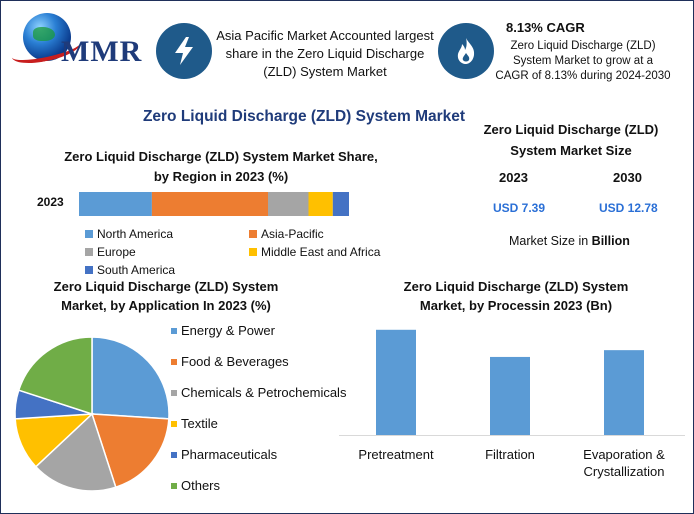 This screenshot has height=514, width=694. I want to click on process-bar-pretreatment, so click(396, 382).